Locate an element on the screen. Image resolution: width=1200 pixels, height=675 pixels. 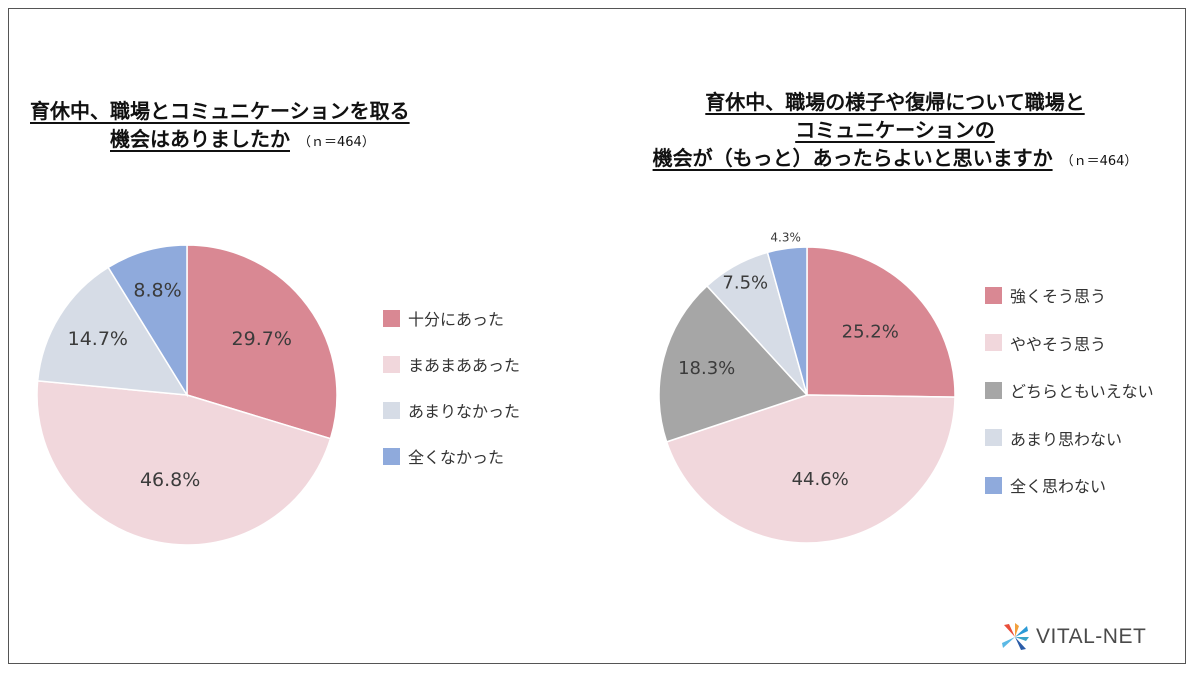
right-pie-value-label-4: 4.3% is located at coordinates (785, 238).